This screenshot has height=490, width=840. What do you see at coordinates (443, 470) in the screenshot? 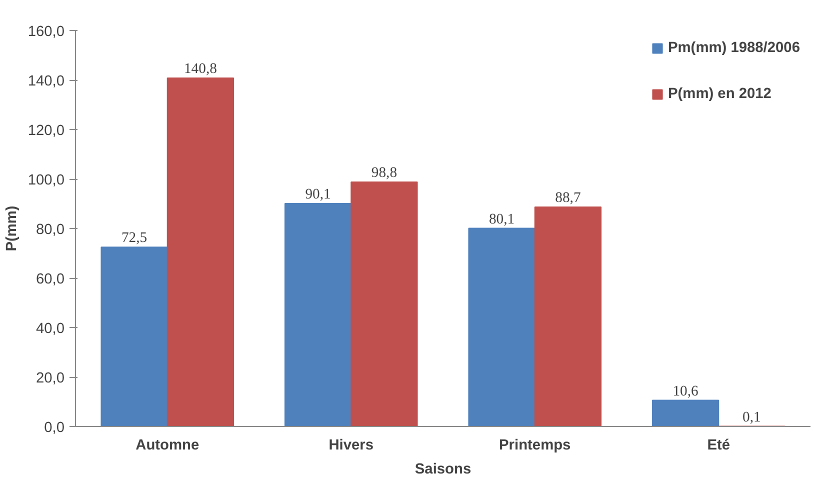
I see `x-axis-title: Saisons` at bounding box center [443, 470].